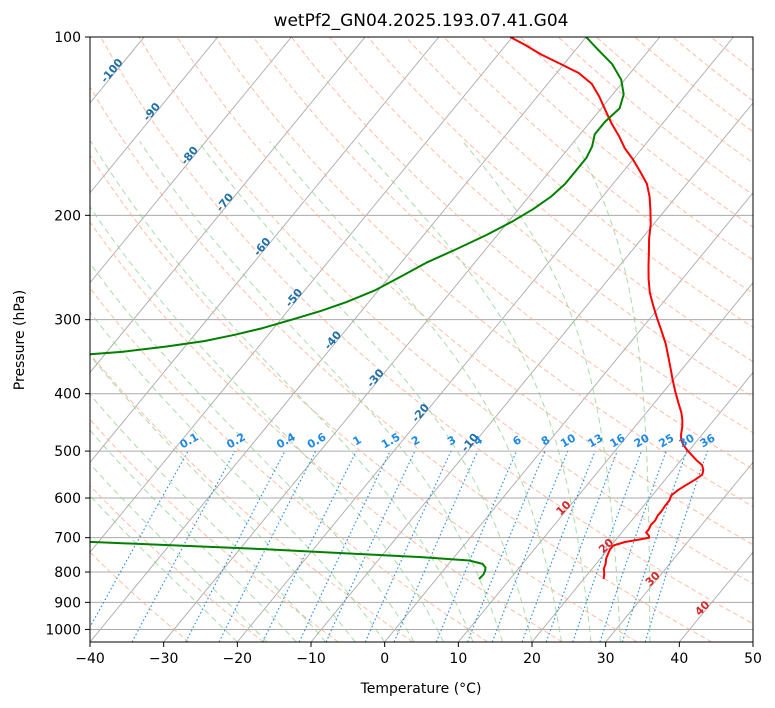 The height and width of the screenshot is (708, 775). What do you see at coordinates (90, 659) in the screenshot?
I see `x-tick-label: −40` at bounding box center [90, 659].